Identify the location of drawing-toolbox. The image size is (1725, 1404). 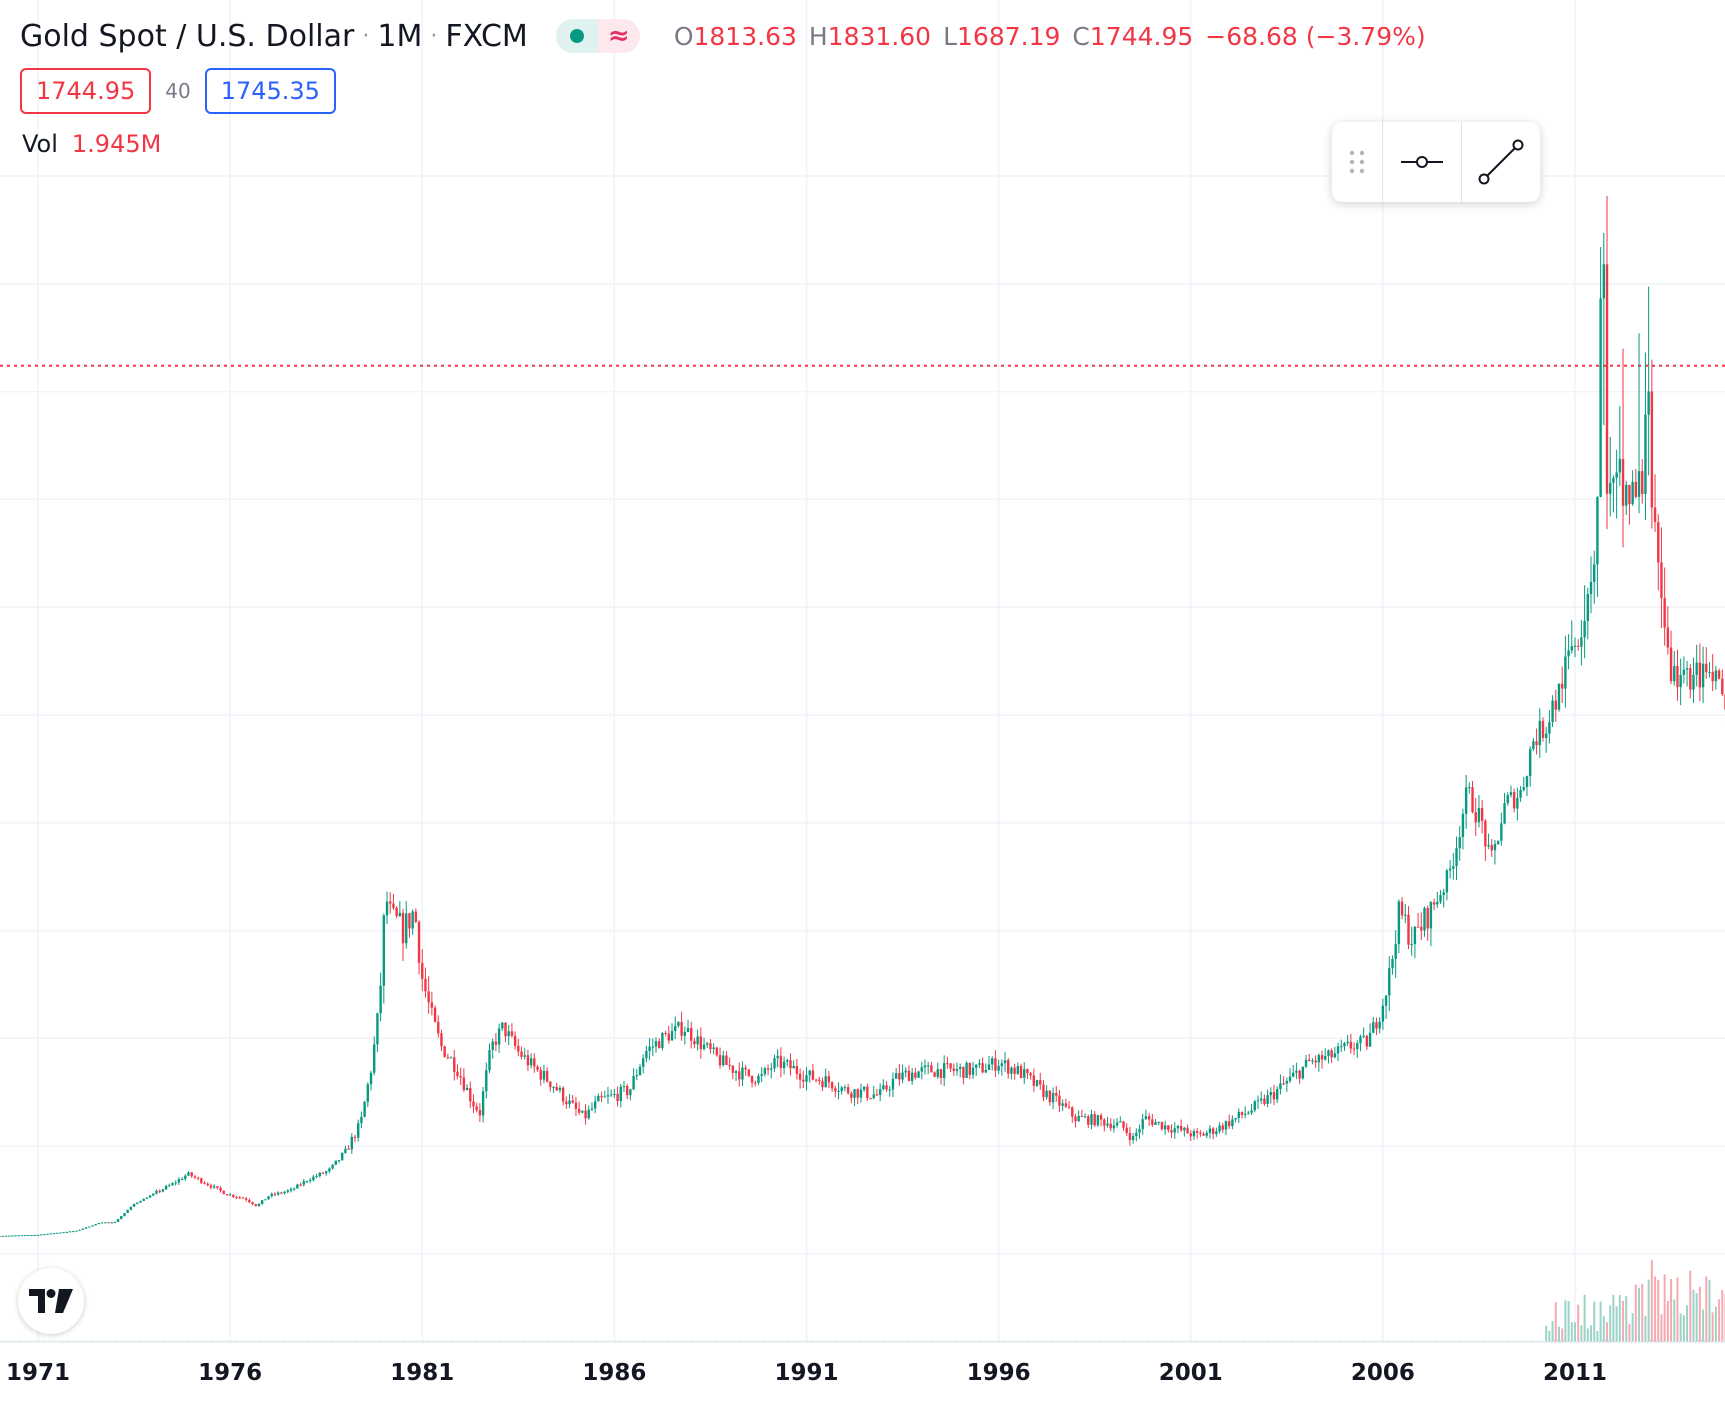
(1436, 162).